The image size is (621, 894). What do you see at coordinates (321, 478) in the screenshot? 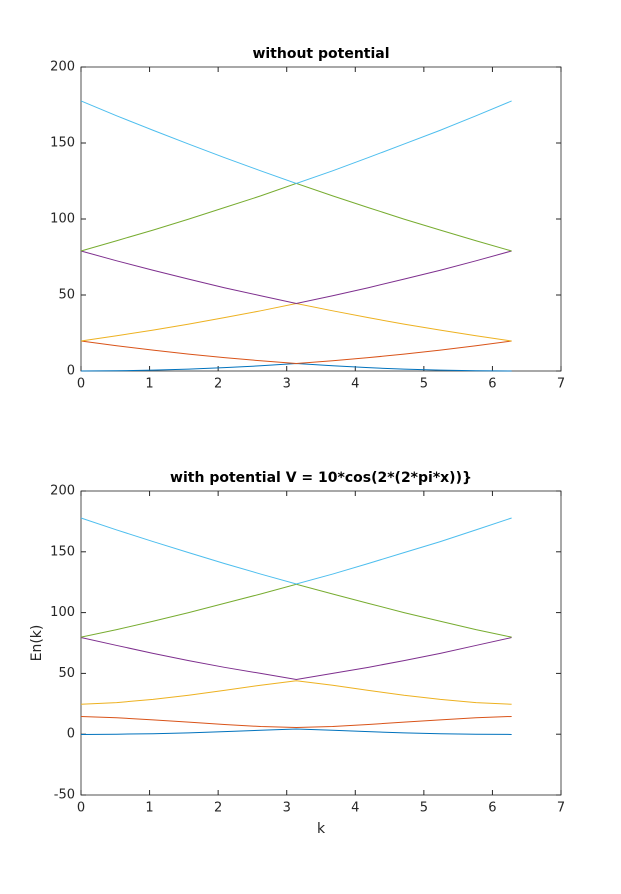
I see `chart-title: with potential V = 10*cos(2*(2*pi*x))}` at bounding box center [321, 478].